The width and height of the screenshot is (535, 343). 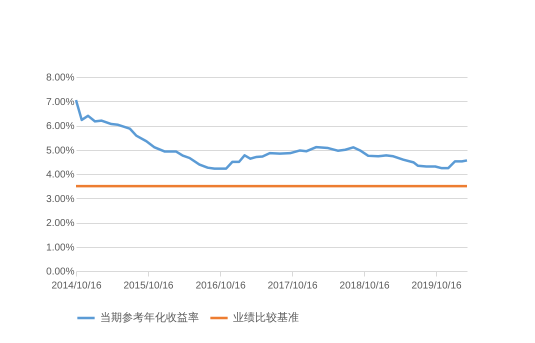 What do you see at coordinates (60, 150) in the screenshot?
I see `y-tick-label: 5.00%` at bounding box center [60, 150].